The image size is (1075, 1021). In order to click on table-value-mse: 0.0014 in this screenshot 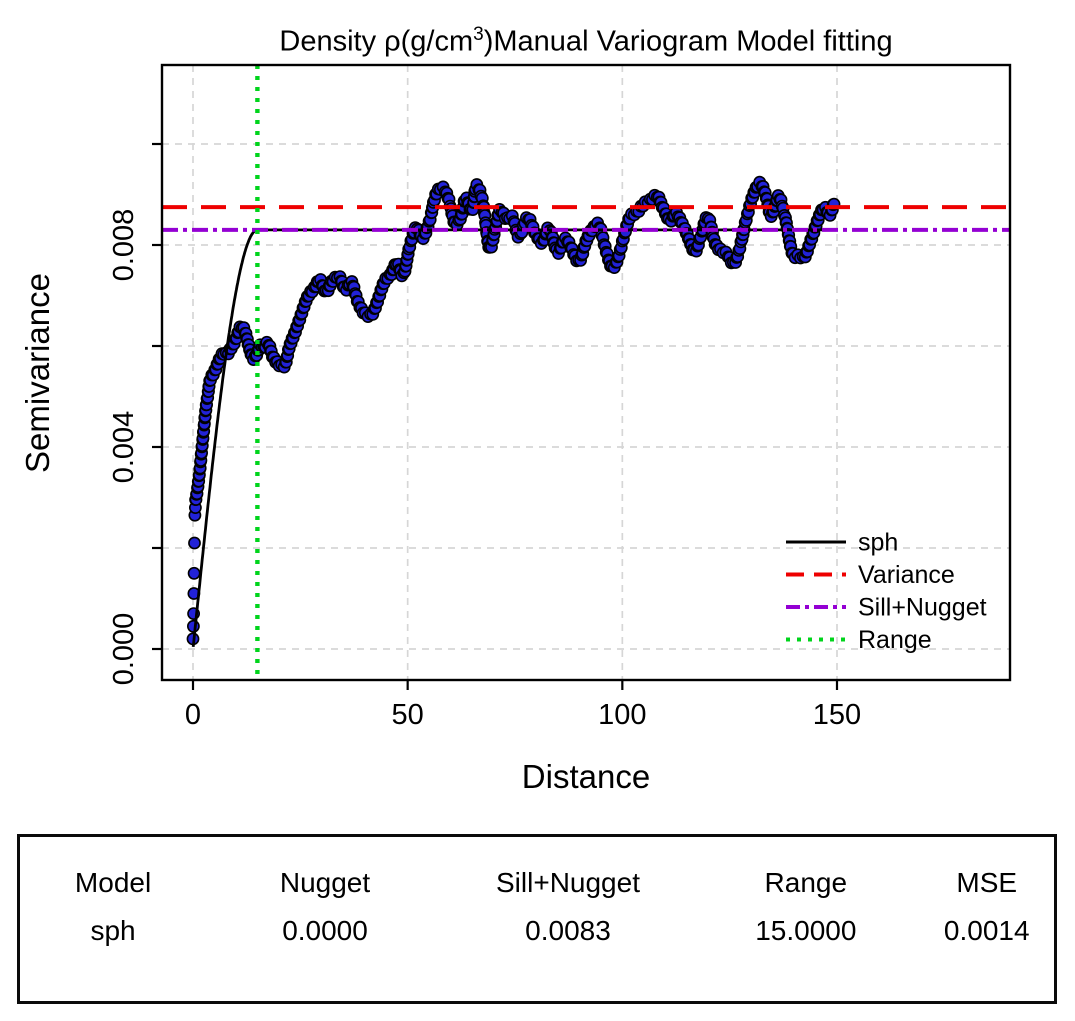, I will do `click(986, 930)`.